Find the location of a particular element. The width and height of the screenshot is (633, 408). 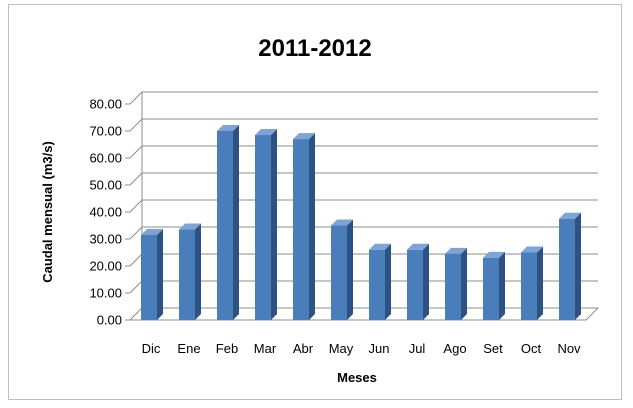

y-tick-label: 40.00 is located at coordinates (105, 212).